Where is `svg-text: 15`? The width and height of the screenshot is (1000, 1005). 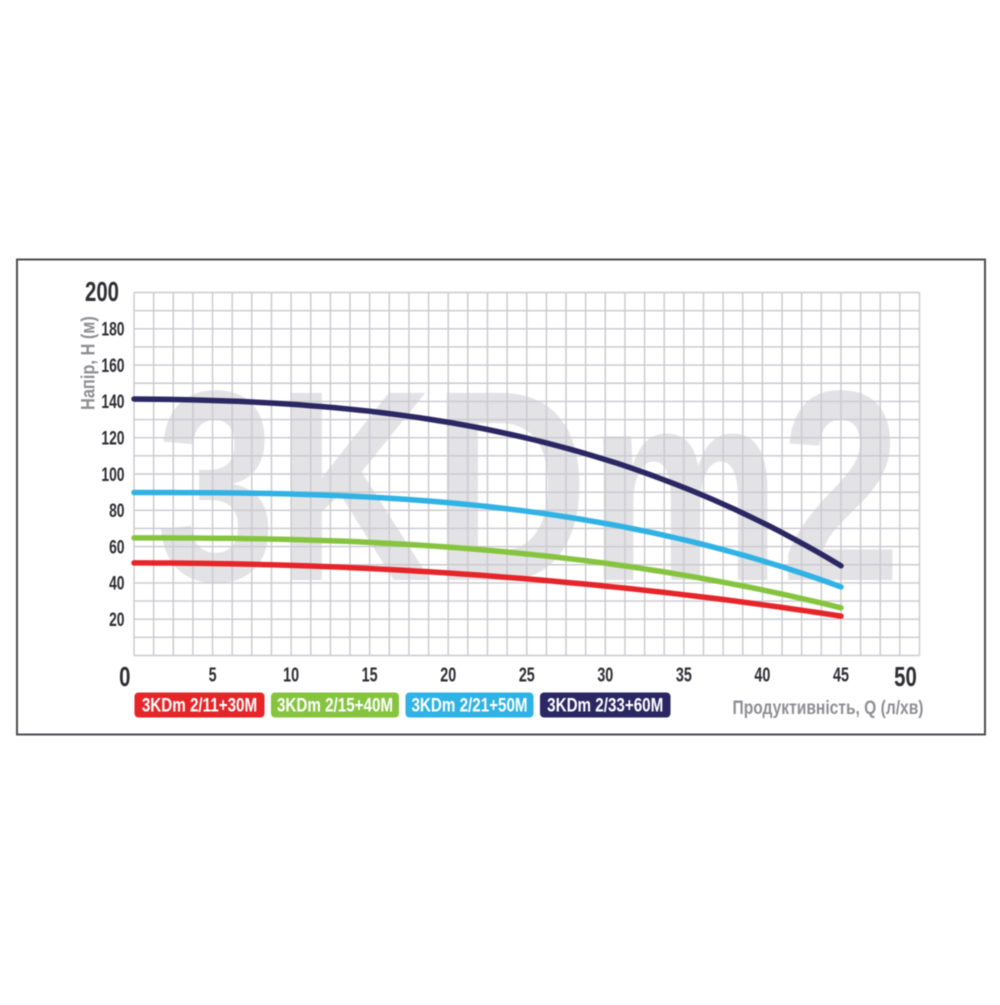 svg-text: 15 is located at coordinates (370, 674).